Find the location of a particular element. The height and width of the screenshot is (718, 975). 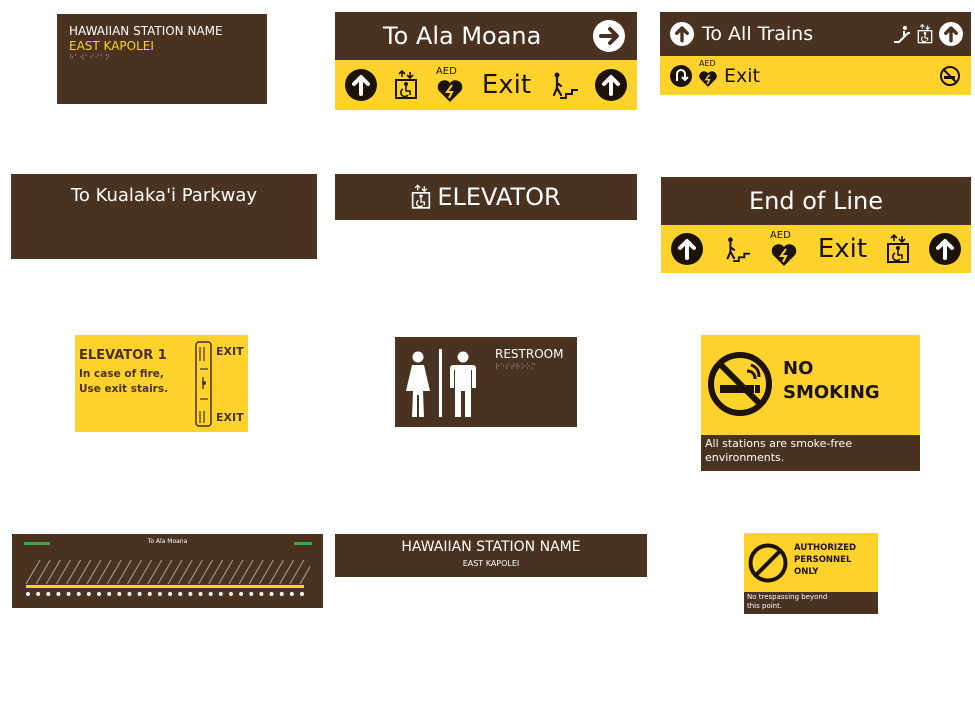

route-line-marker-right is located at coordinates (303, 543).